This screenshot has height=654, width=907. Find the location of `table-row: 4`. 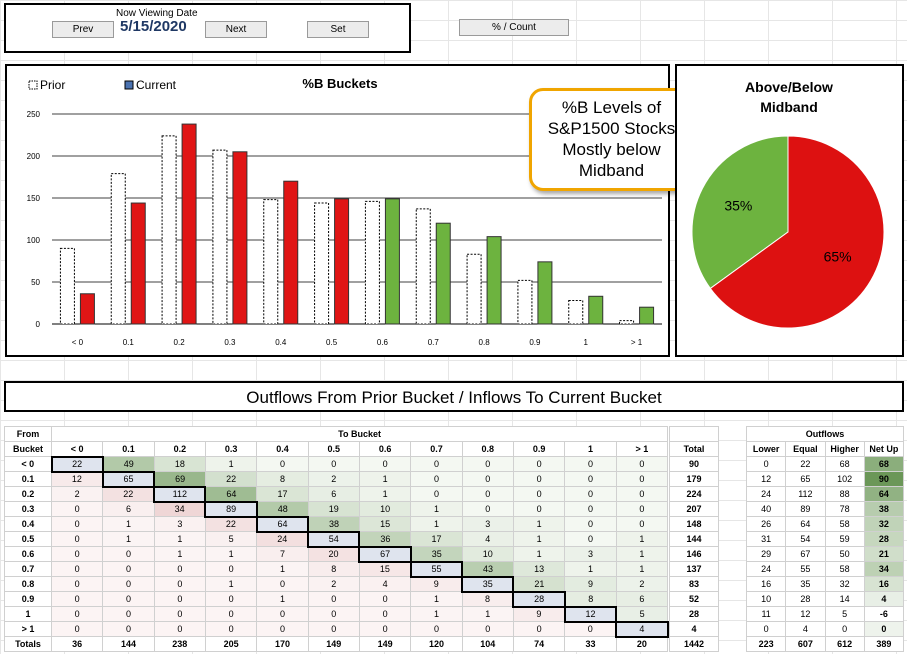

table-row: 4 is located at coordinates (694, 629).